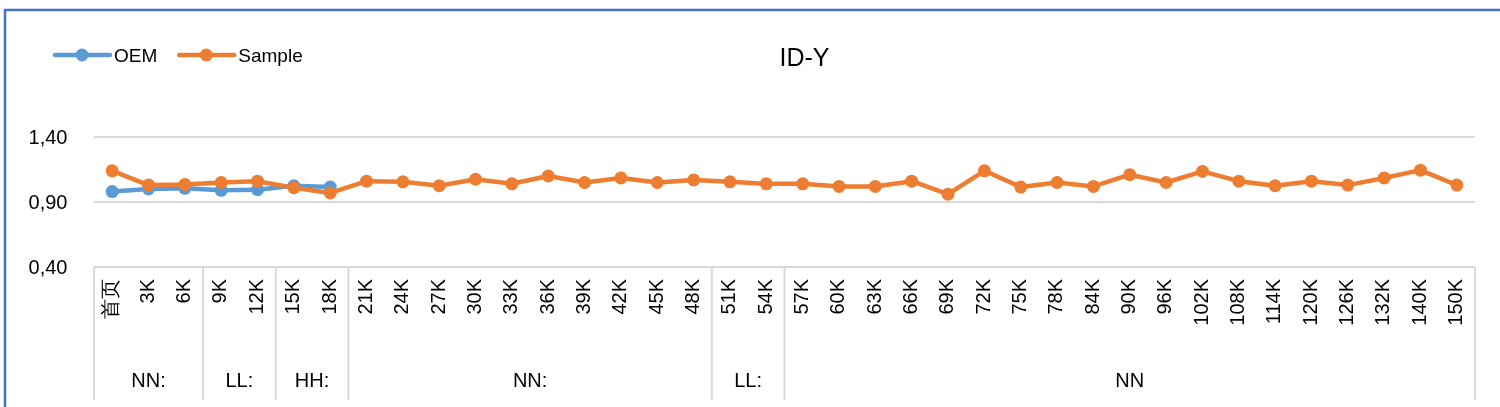 This screenshot has height=407, width=1500. Describe the element at coordinates (1091, 296) in the screenshot. I see `x-tick-label: 84K` at that location.